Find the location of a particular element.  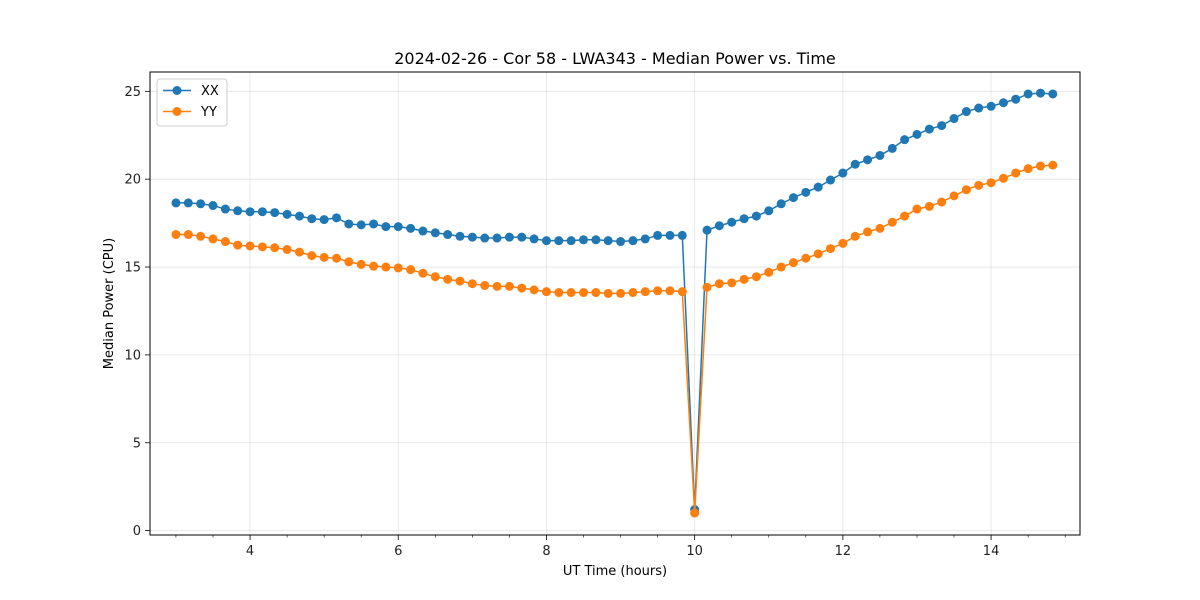

y-tick-label: 0 is located at coordinates (137, 531).